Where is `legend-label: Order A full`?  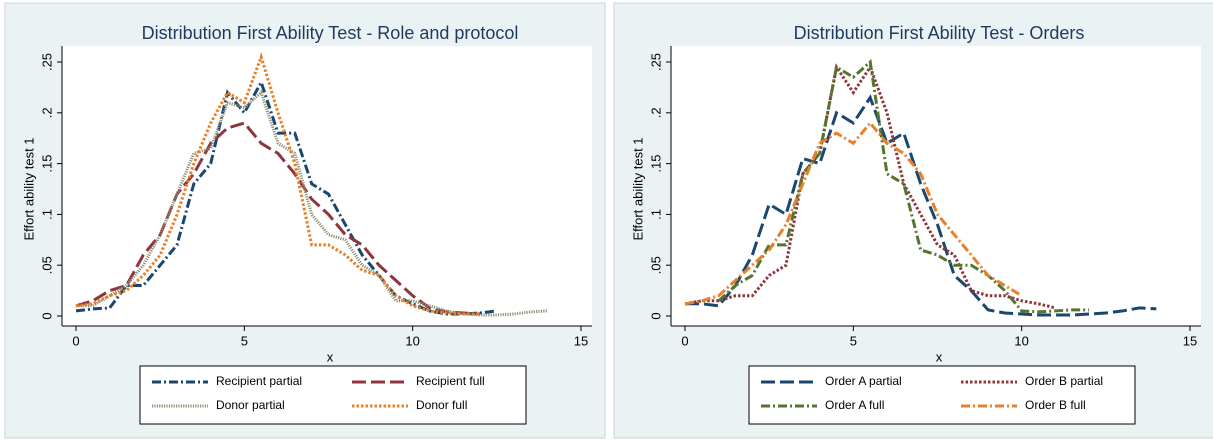 legend-label: Order A full is located at coordinates (854, 405).